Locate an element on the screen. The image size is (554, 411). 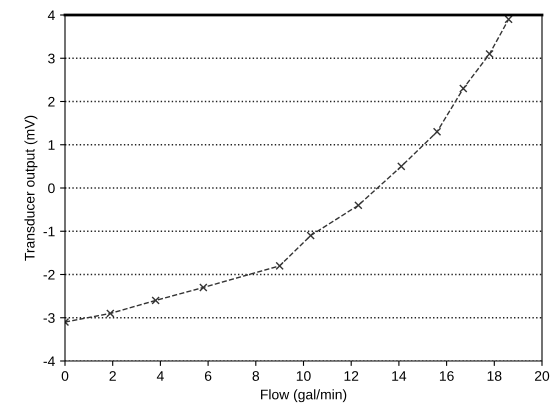
y-tick-label: -3 is located at coordinates (49, 318).